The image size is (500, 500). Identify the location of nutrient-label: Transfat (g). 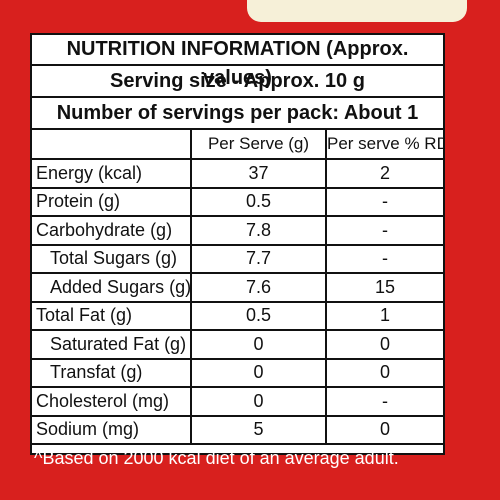
(112, 372).